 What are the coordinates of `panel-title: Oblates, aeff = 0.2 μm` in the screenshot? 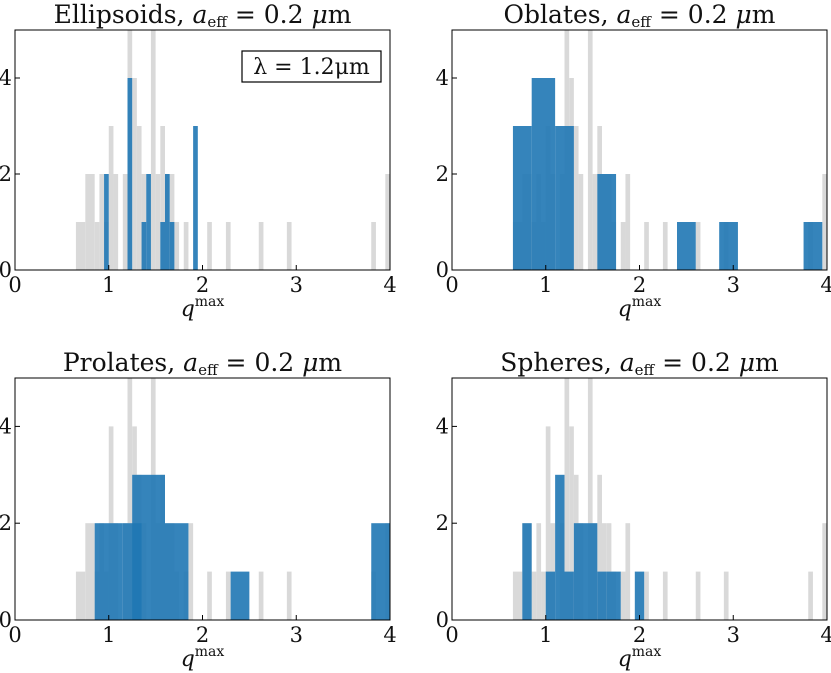 It's located at (640, 15).